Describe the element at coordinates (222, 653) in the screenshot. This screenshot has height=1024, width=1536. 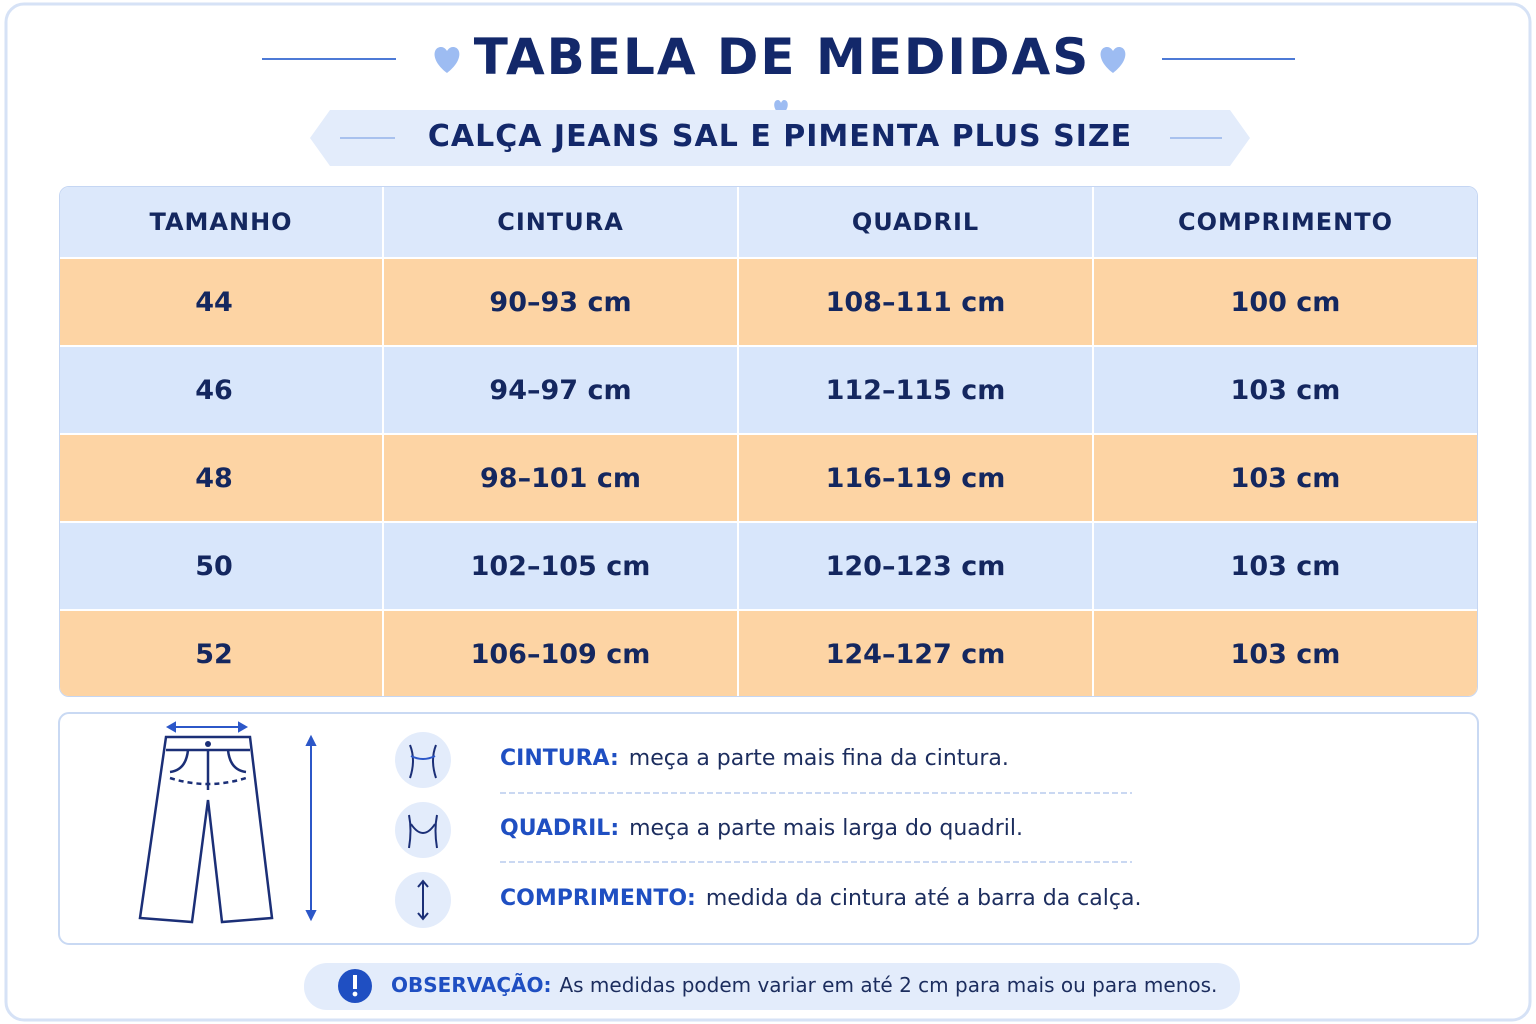
I see `size-cell: 52` at that location.